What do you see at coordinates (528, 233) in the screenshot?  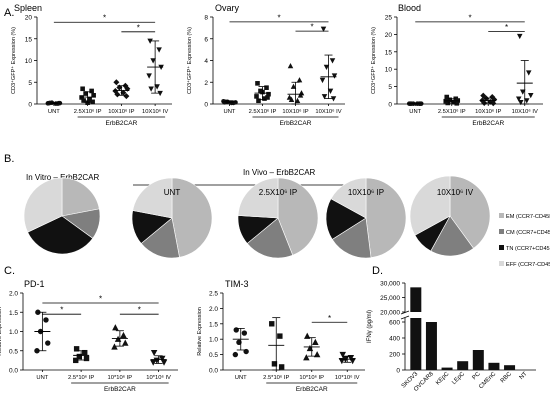 I see `legend-label: CM (CCR7+CD45RA-)` at bounding box center [528, 233].